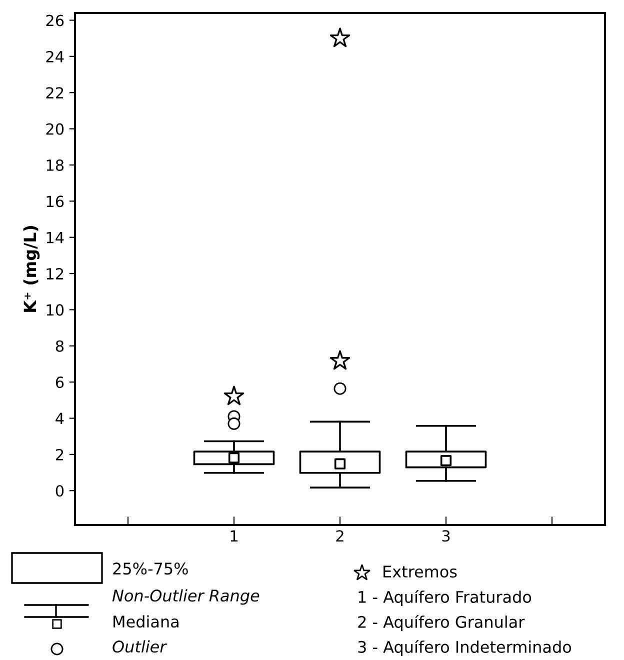  Describe the element at coordinates (55, 129) in the screenshot. I see `y-tick-label: 20` at that location.